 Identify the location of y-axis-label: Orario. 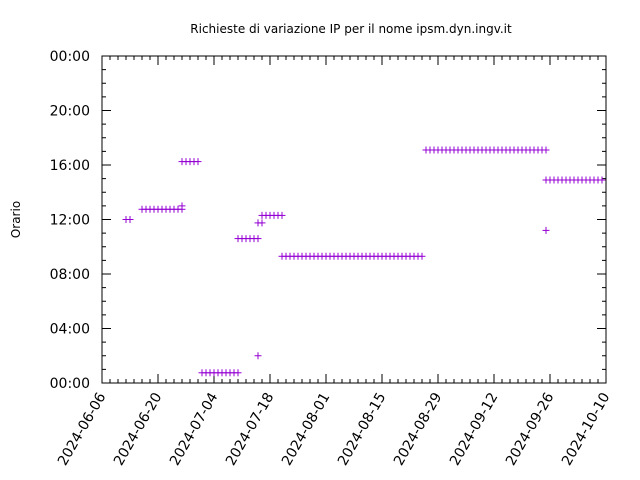
(16, 219).